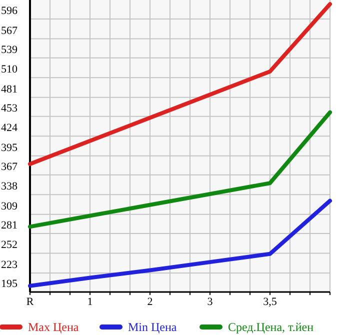 This screenshot has height=335, width=345. I want to click on y-tick-label: 596, so click(9, 11).